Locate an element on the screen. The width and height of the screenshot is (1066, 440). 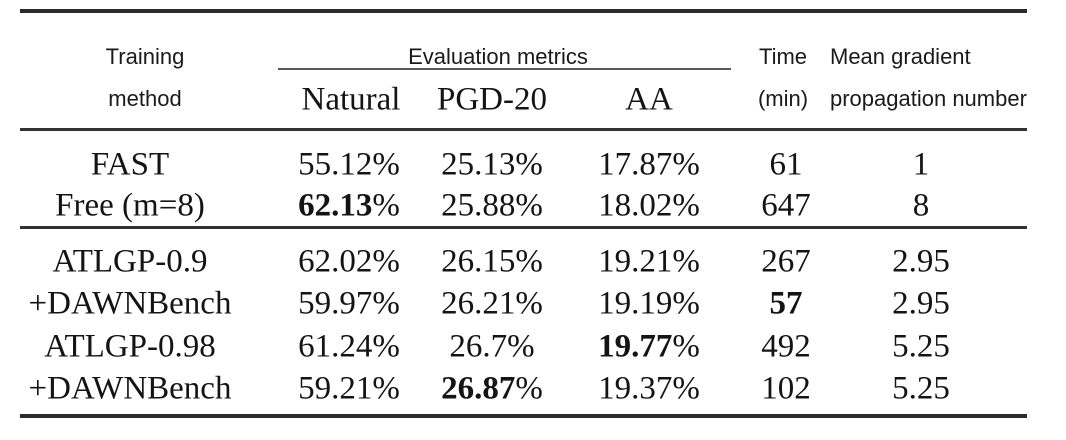
cell-natural: 61.24% is located at coordinates (349, 346).